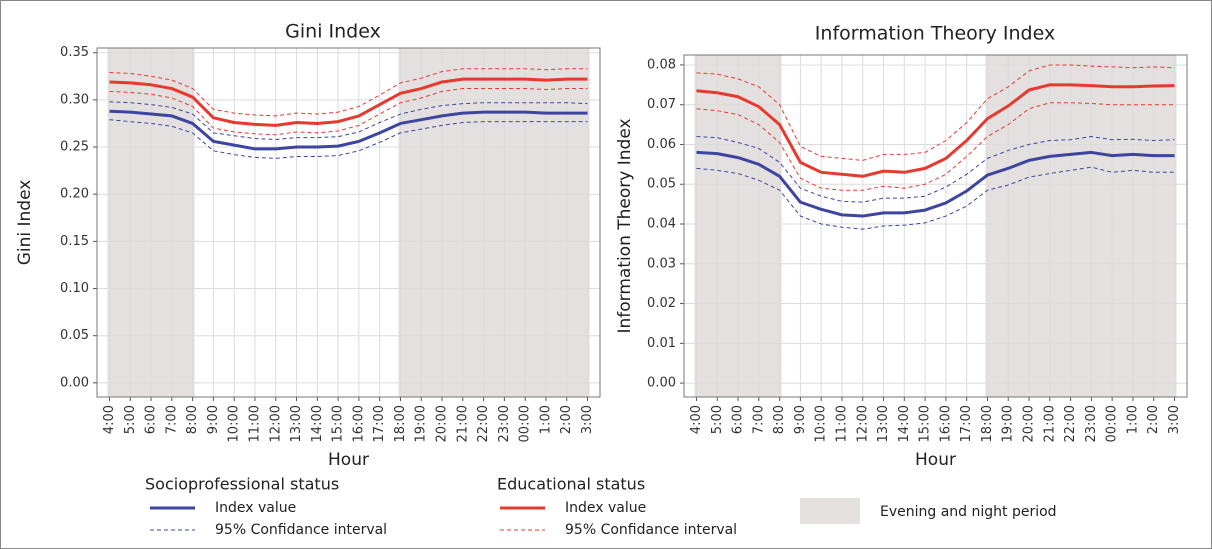 Image resolution: width=1212 pixels, height=549 pixels. I want to click on y-axis-label: Information Theory Index, so click(625, 225).